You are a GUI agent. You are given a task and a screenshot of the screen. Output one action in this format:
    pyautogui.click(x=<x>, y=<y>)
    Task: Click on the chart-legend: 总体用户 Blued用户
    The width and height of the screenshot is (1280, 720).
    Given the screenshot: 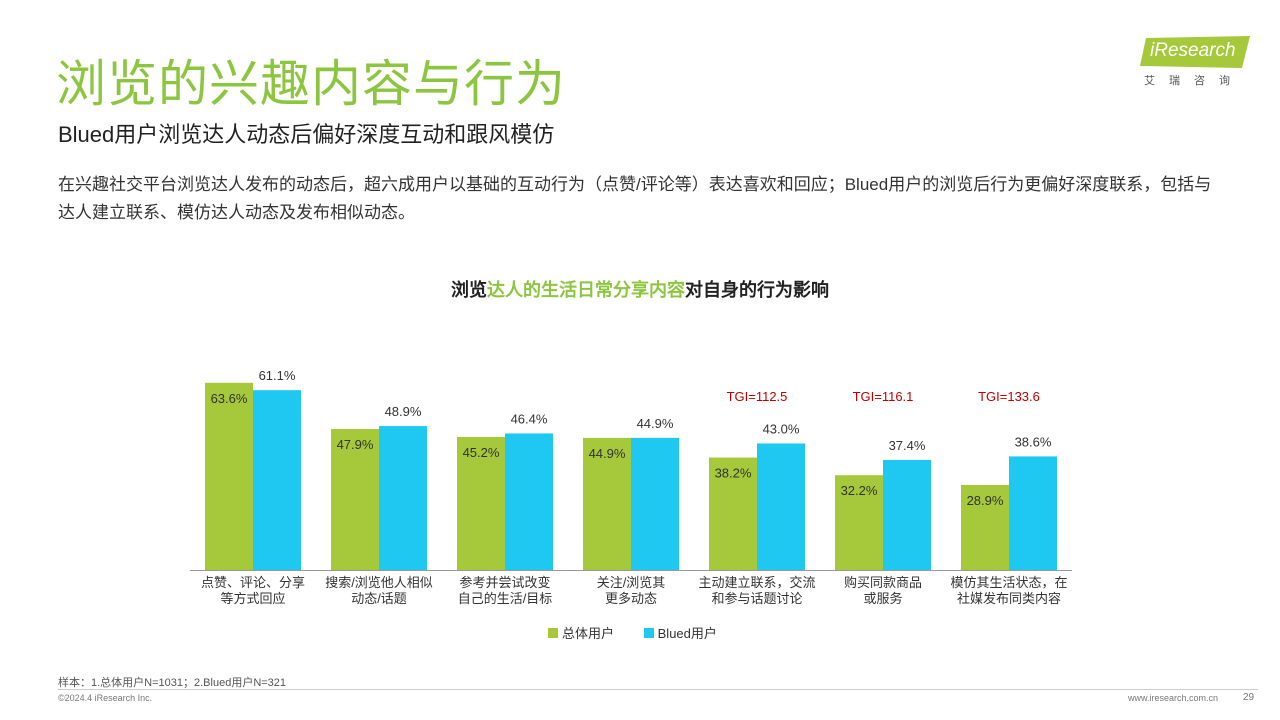 What is the action you would take?
    pyautogui.click(x=645, y=632)
    